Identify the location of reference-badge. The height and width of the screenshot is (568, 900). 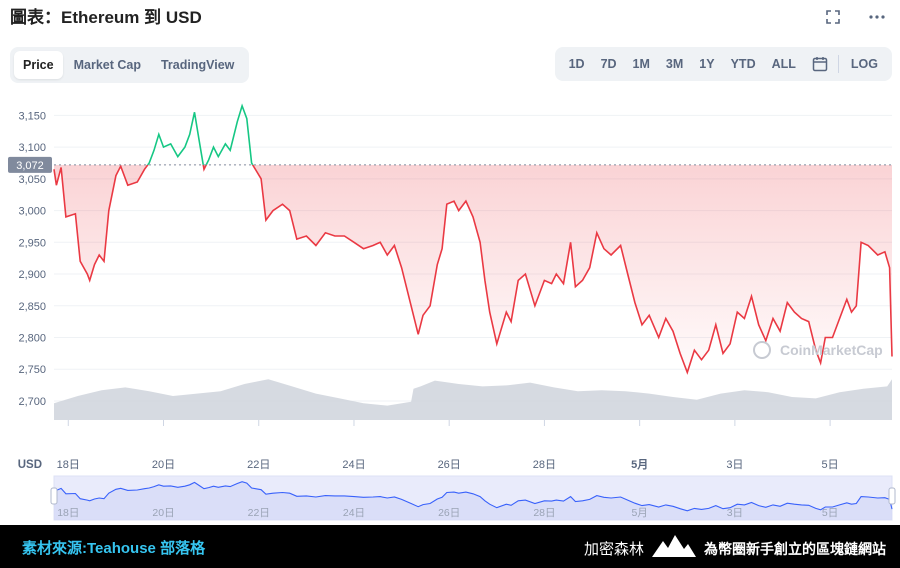
(30, 164).